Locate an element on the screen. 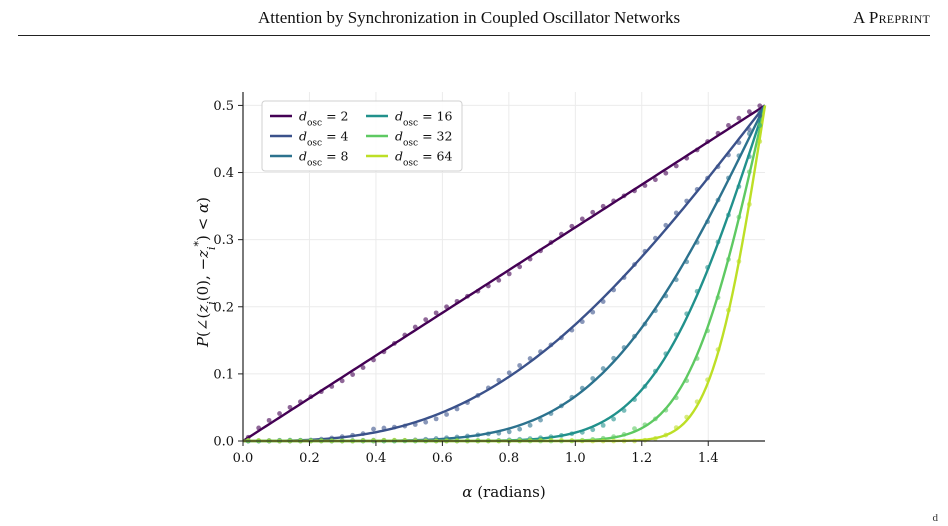  x-tick-label: 0.0 is located at coordinates (243, 458).